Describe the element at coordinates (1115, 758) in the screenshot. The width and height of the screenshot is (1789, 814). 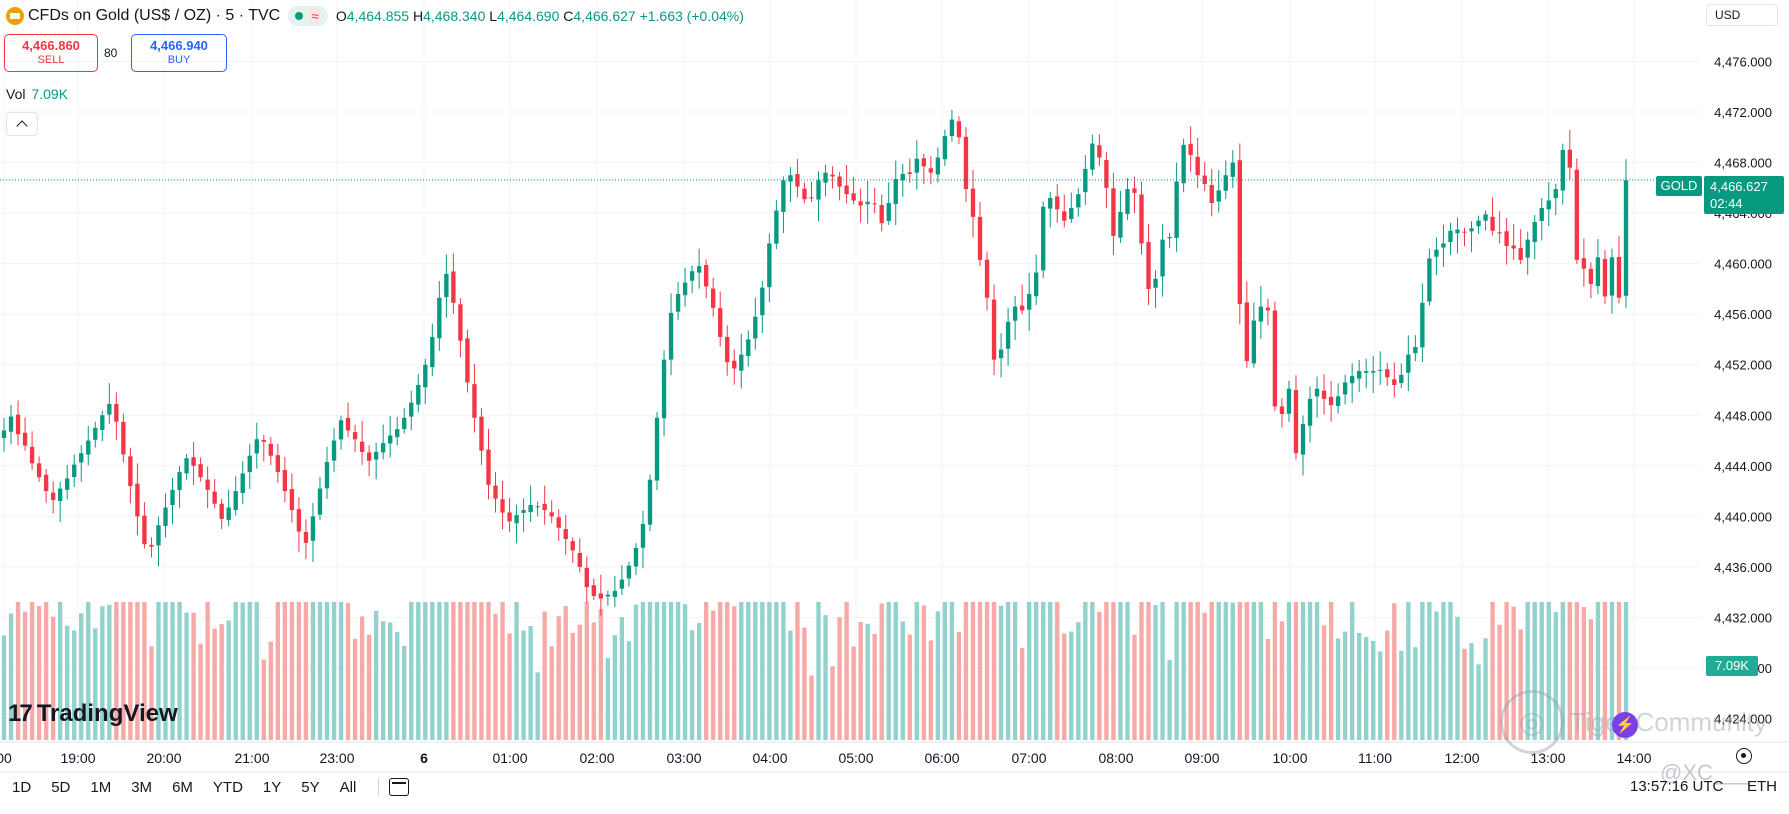
I see `time-tick-label: 08:00` at that location.